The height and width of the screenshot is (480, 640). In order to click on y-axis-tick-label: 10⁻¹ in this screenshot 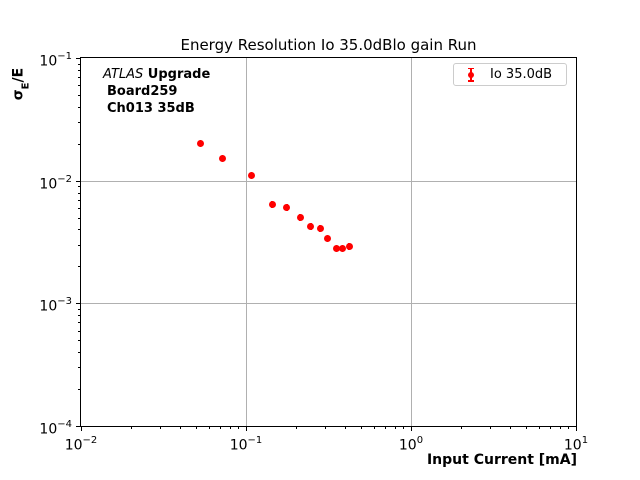, I will do `click(55, 60)`.